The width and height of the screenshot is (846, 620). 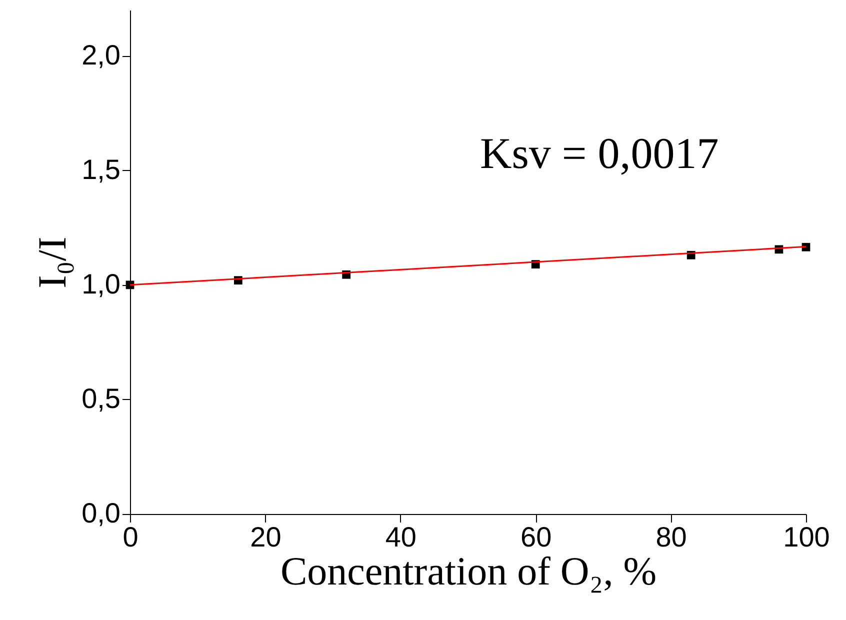 What do you see at coordinates (101, 398) in the screenshot?
I see `y-tick-label: 0,5` at bounding box center [101, 398].